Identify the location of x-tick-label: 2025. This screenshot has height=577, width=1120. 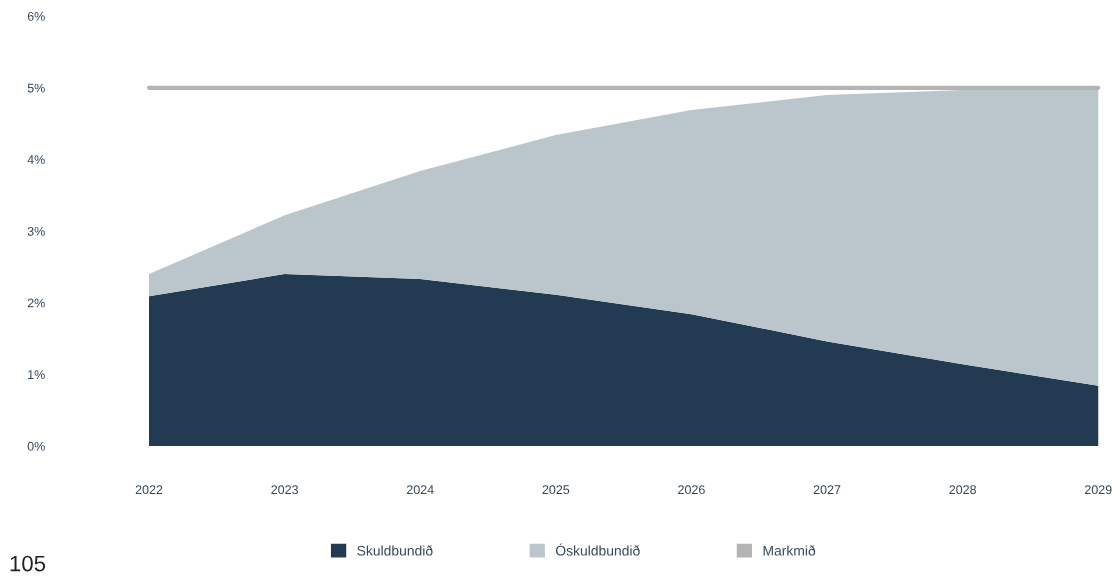
(556, 490).